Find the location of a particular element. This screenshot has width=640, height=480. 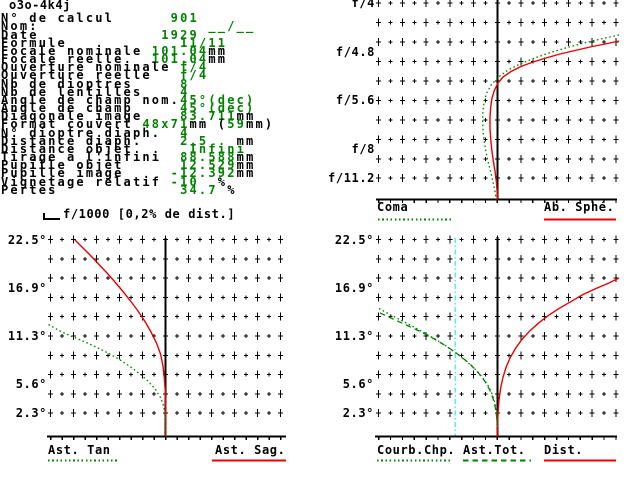

table-row: Diagonale image 83.711mm is located at coordinates (128, 116).